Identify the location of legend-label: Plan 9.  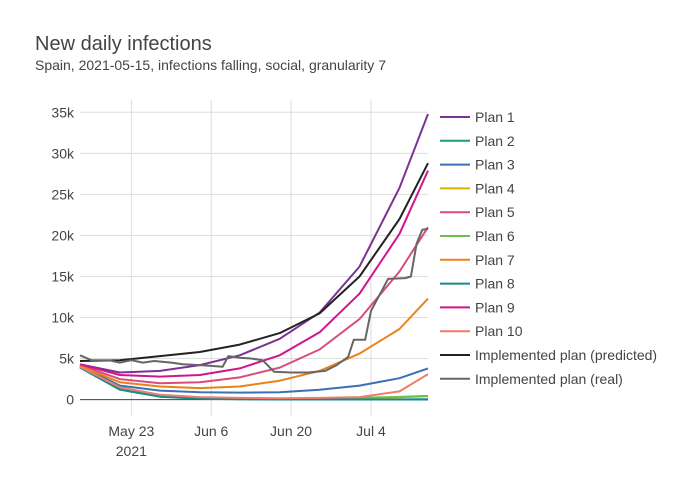
(495, 307).